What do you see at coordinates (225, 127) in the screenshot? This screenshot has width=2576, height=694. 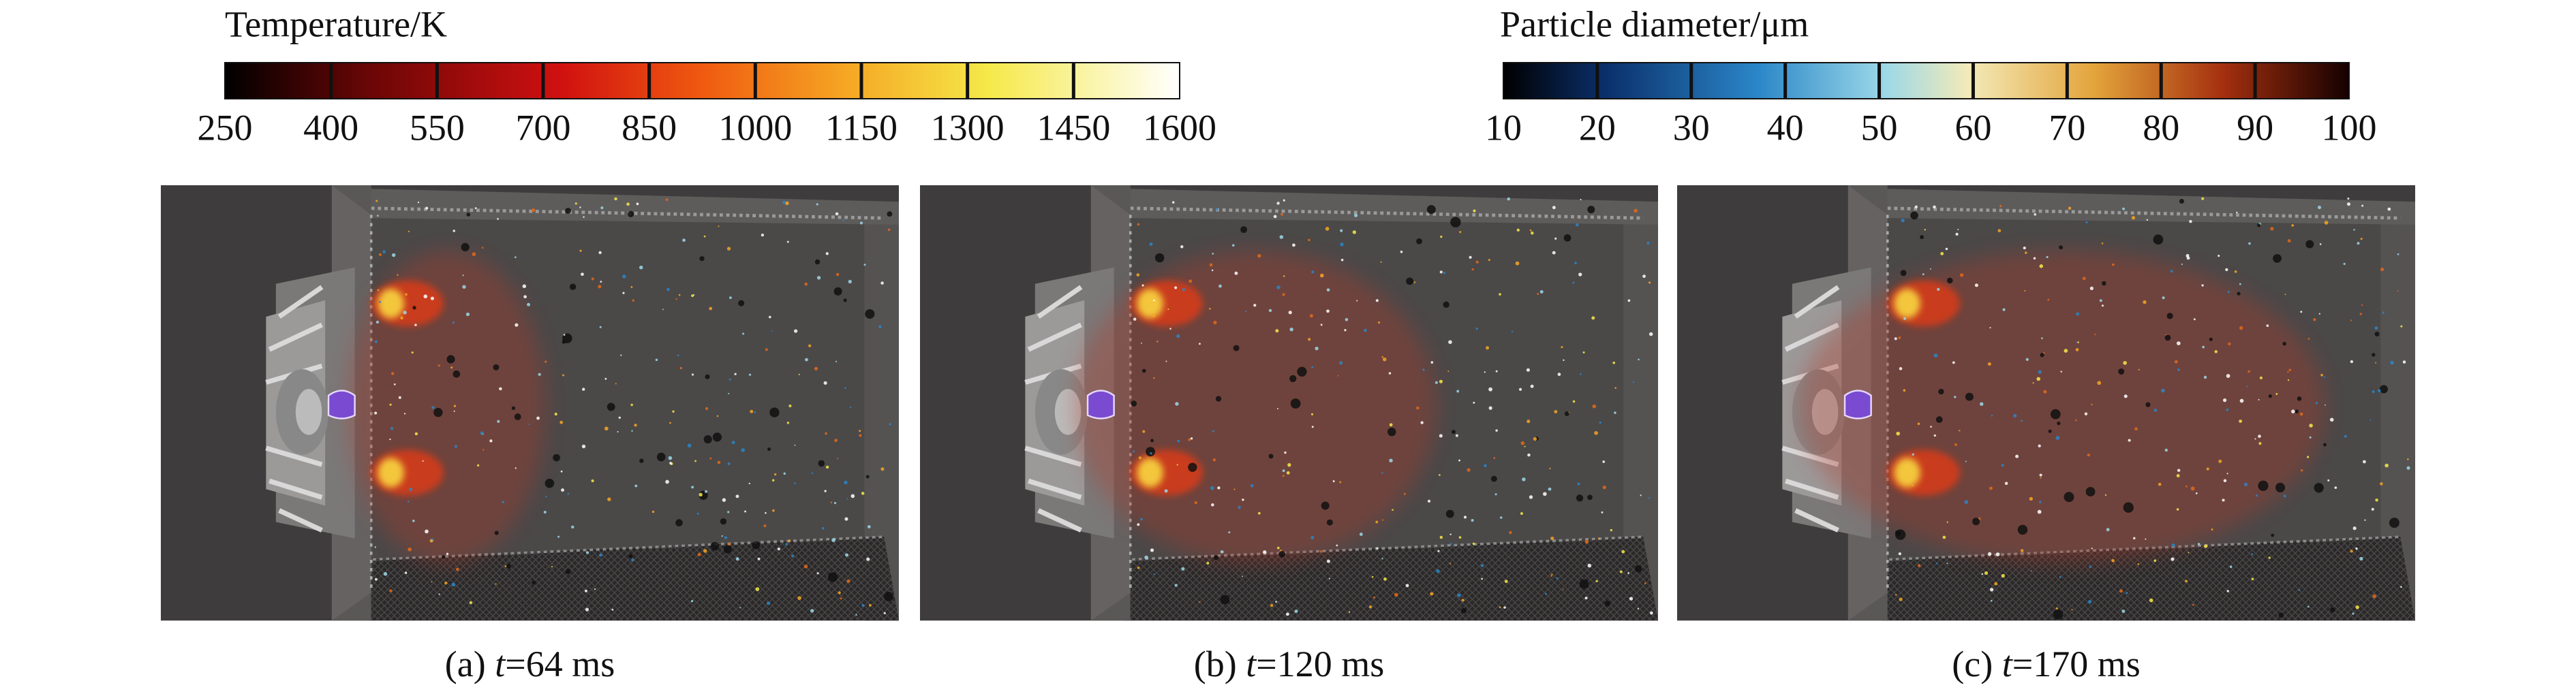 I see `colorbar-tick-label: 250` at bounding box center [225, 127].